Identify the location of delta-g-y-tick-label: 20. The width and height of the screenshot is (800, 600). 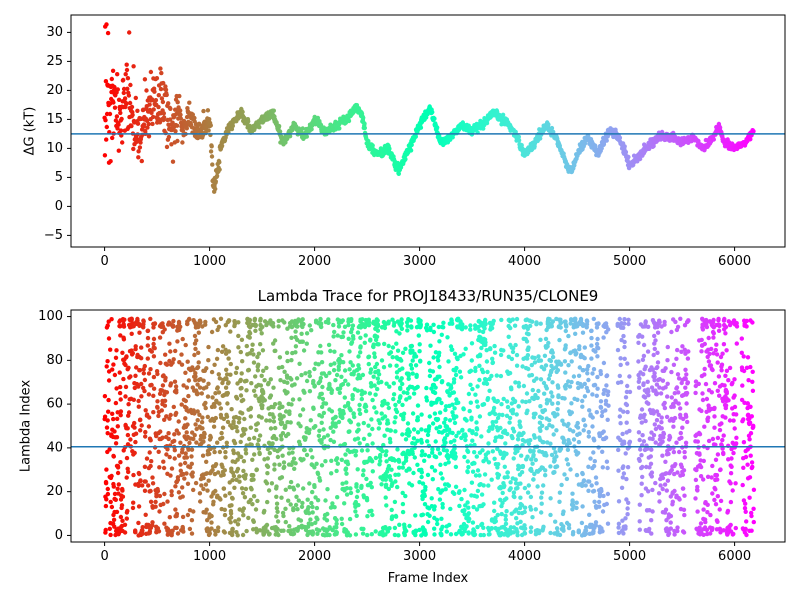
(54, 90).